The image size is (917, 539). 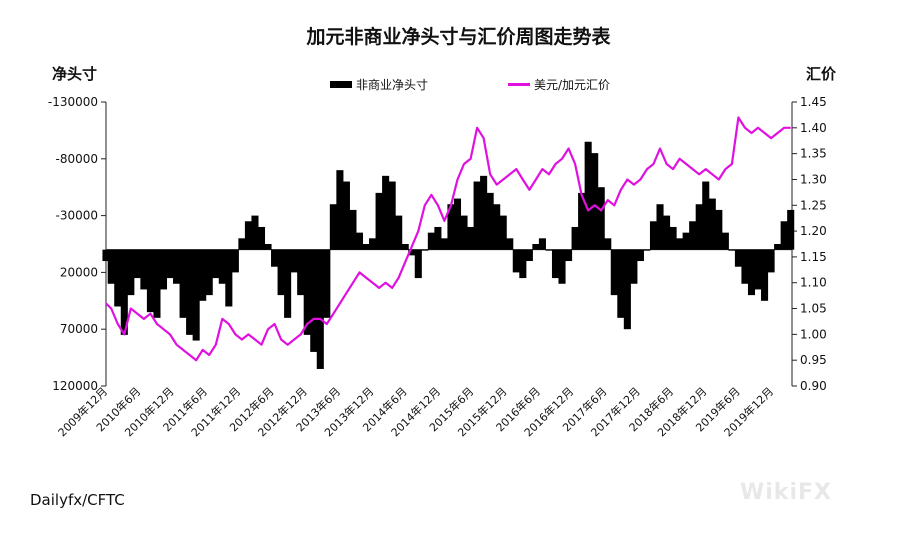 I want to click on right-tick-label: 0.95, so click(x=813, y=360).